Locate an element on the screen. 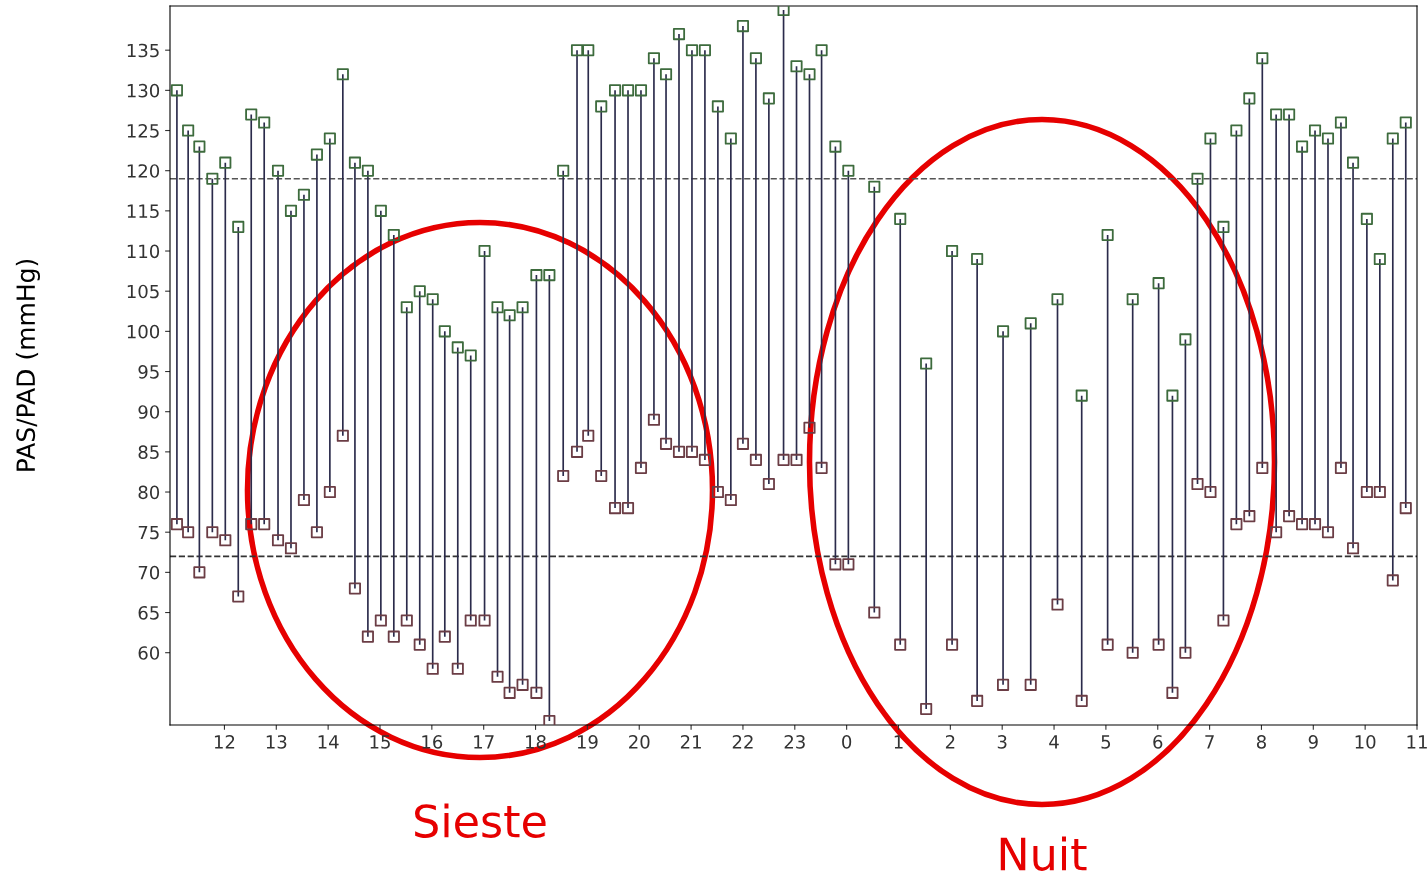 The image size is (1427, 880). y-tick-label: 110 is located at coordinates (143, 251).